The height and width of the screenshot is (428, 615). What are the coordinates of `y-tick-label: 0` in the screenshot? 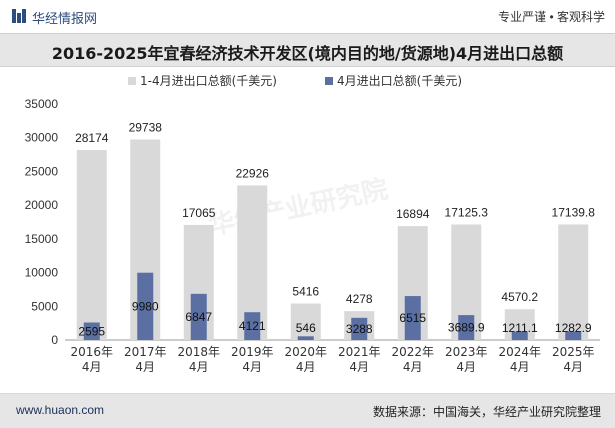 It's located at (54, 340).